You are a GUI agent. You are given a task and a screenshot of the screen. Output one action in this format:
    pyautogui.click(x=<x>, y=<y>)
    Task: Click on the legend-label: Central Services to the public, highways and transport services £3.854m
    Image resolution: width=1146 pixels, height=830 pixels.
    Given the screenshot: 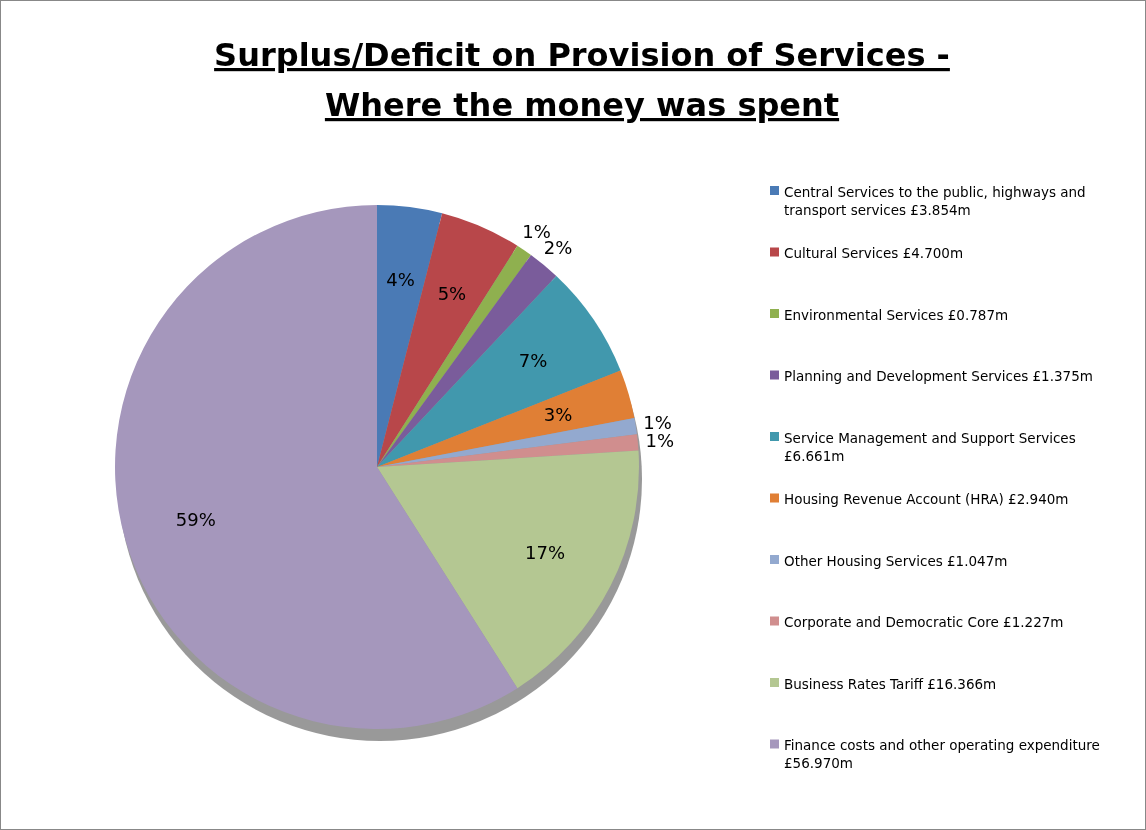 What is the action you would take?
    pyautogui.click(x=935, y=200)
    